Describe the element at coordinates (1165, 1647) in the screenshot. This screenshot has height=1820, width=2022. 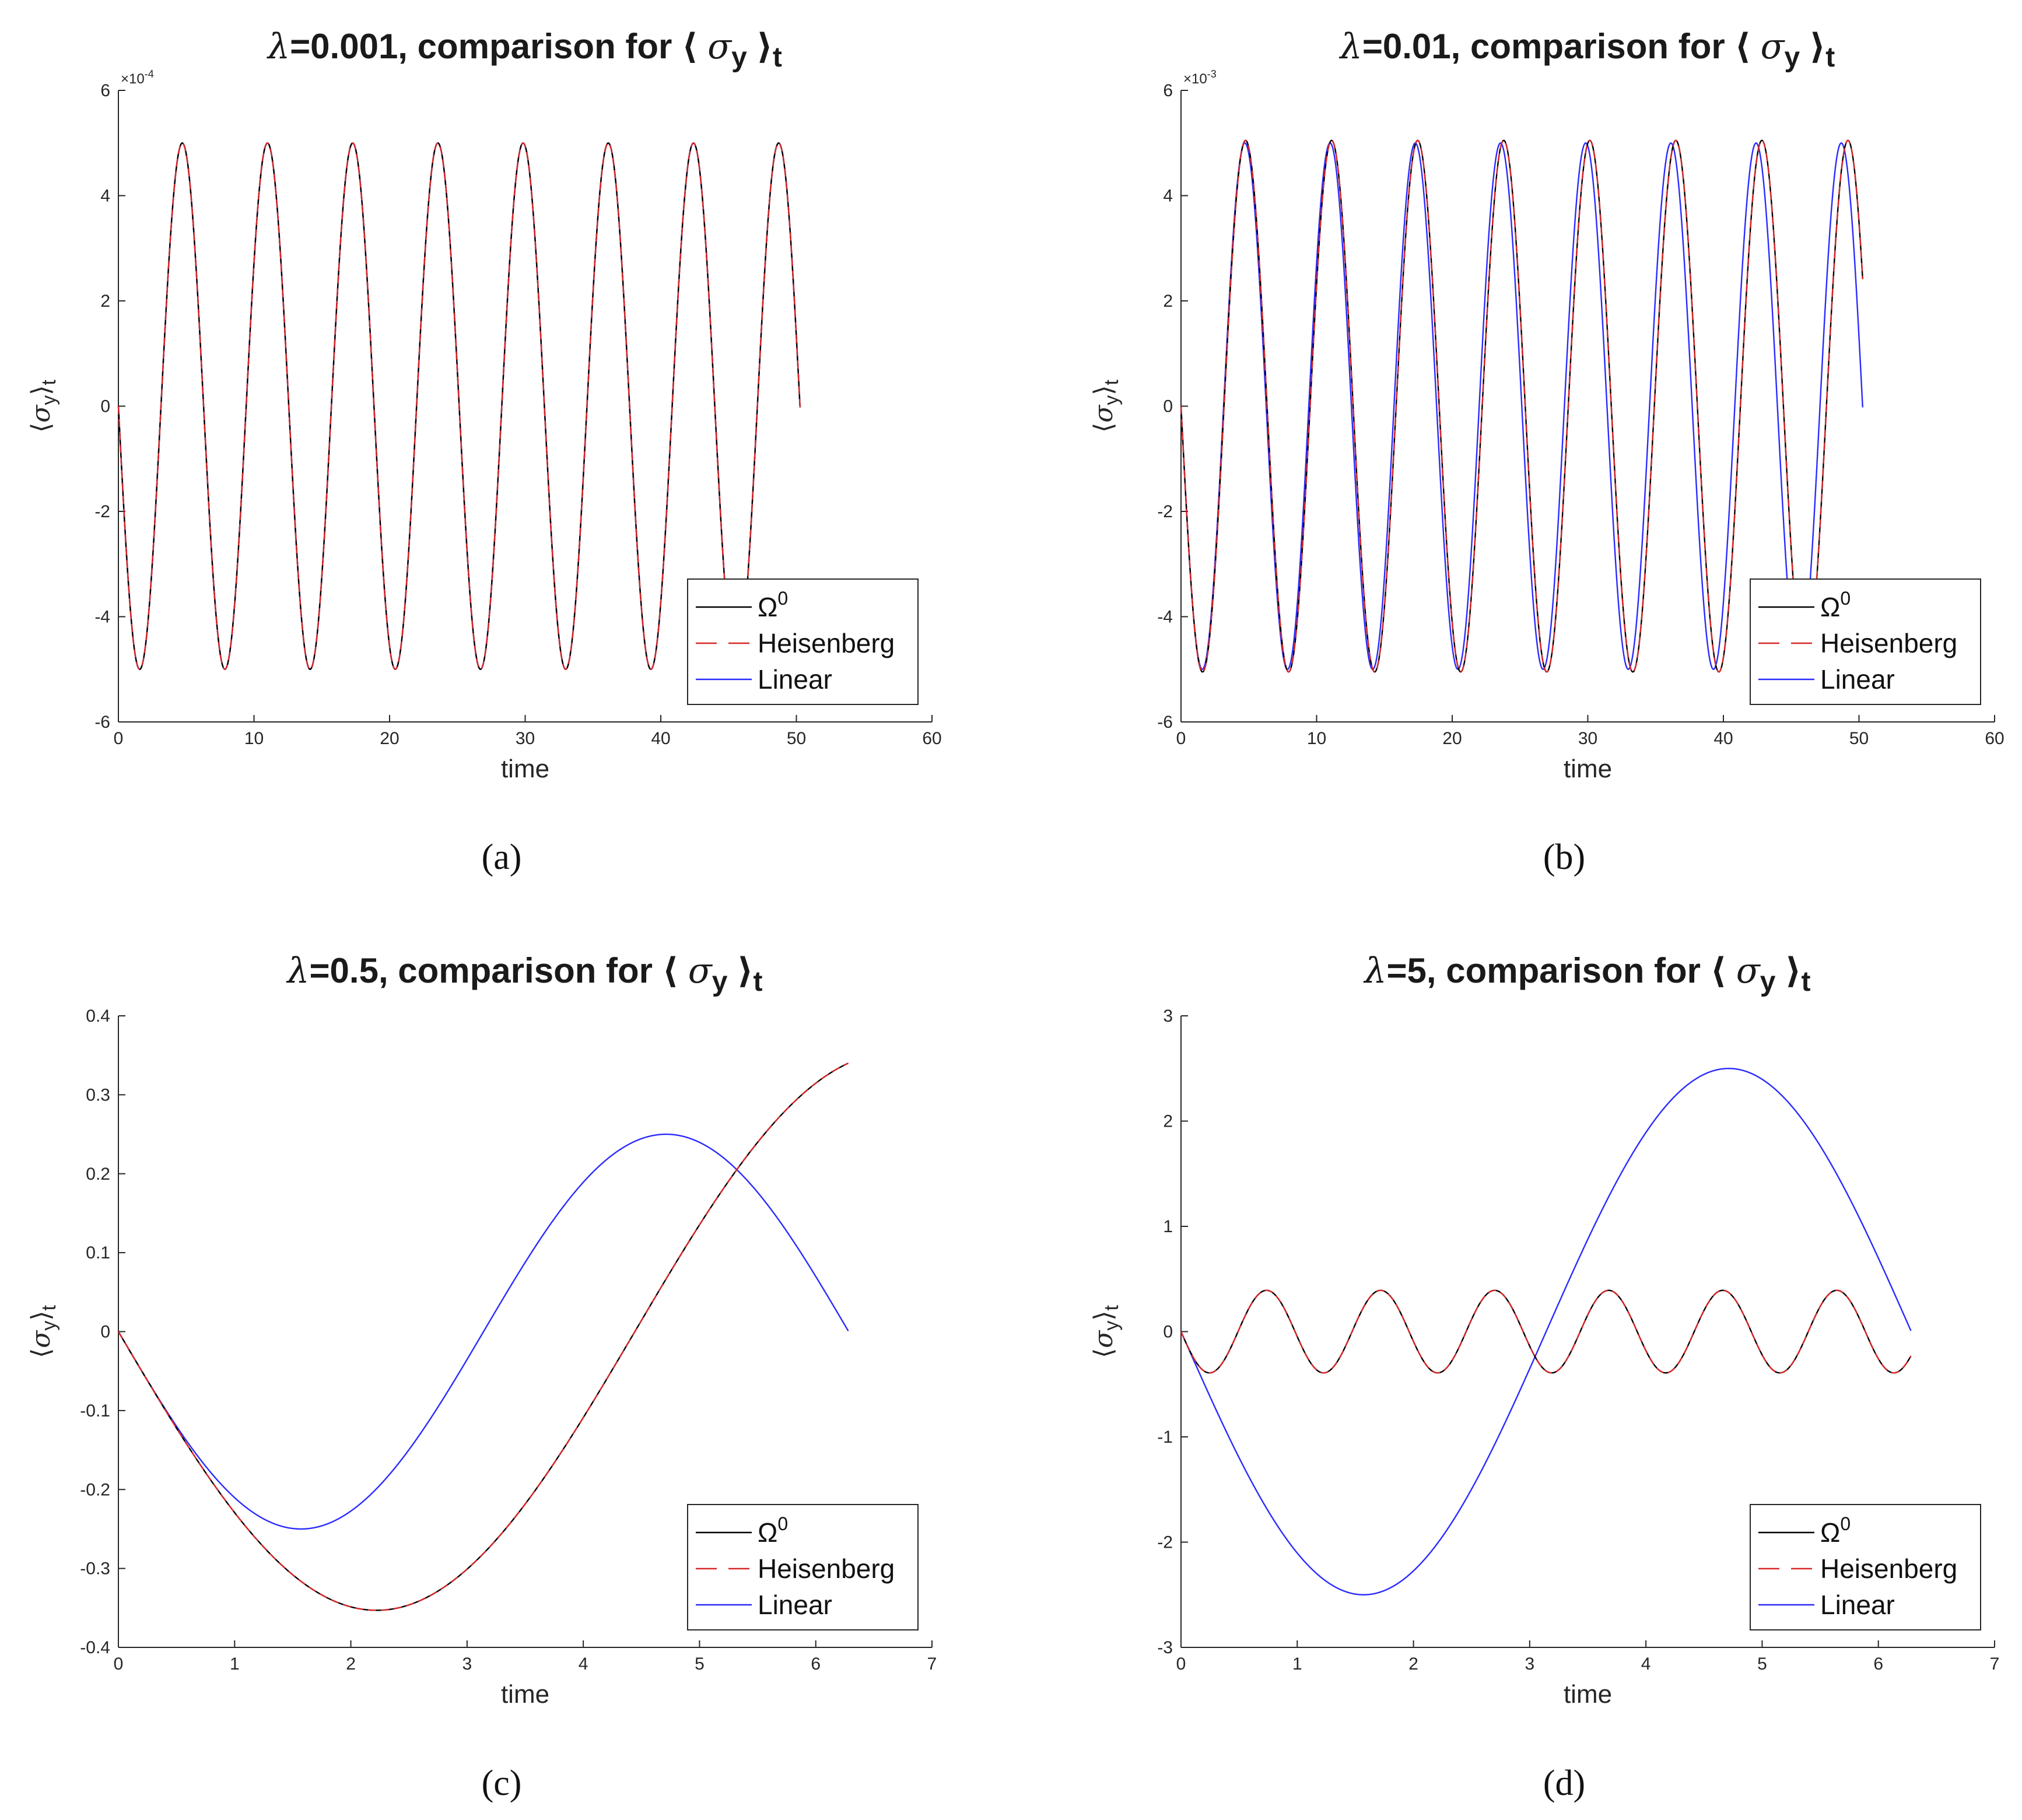
I see `y-tick-label: -3` at that location.